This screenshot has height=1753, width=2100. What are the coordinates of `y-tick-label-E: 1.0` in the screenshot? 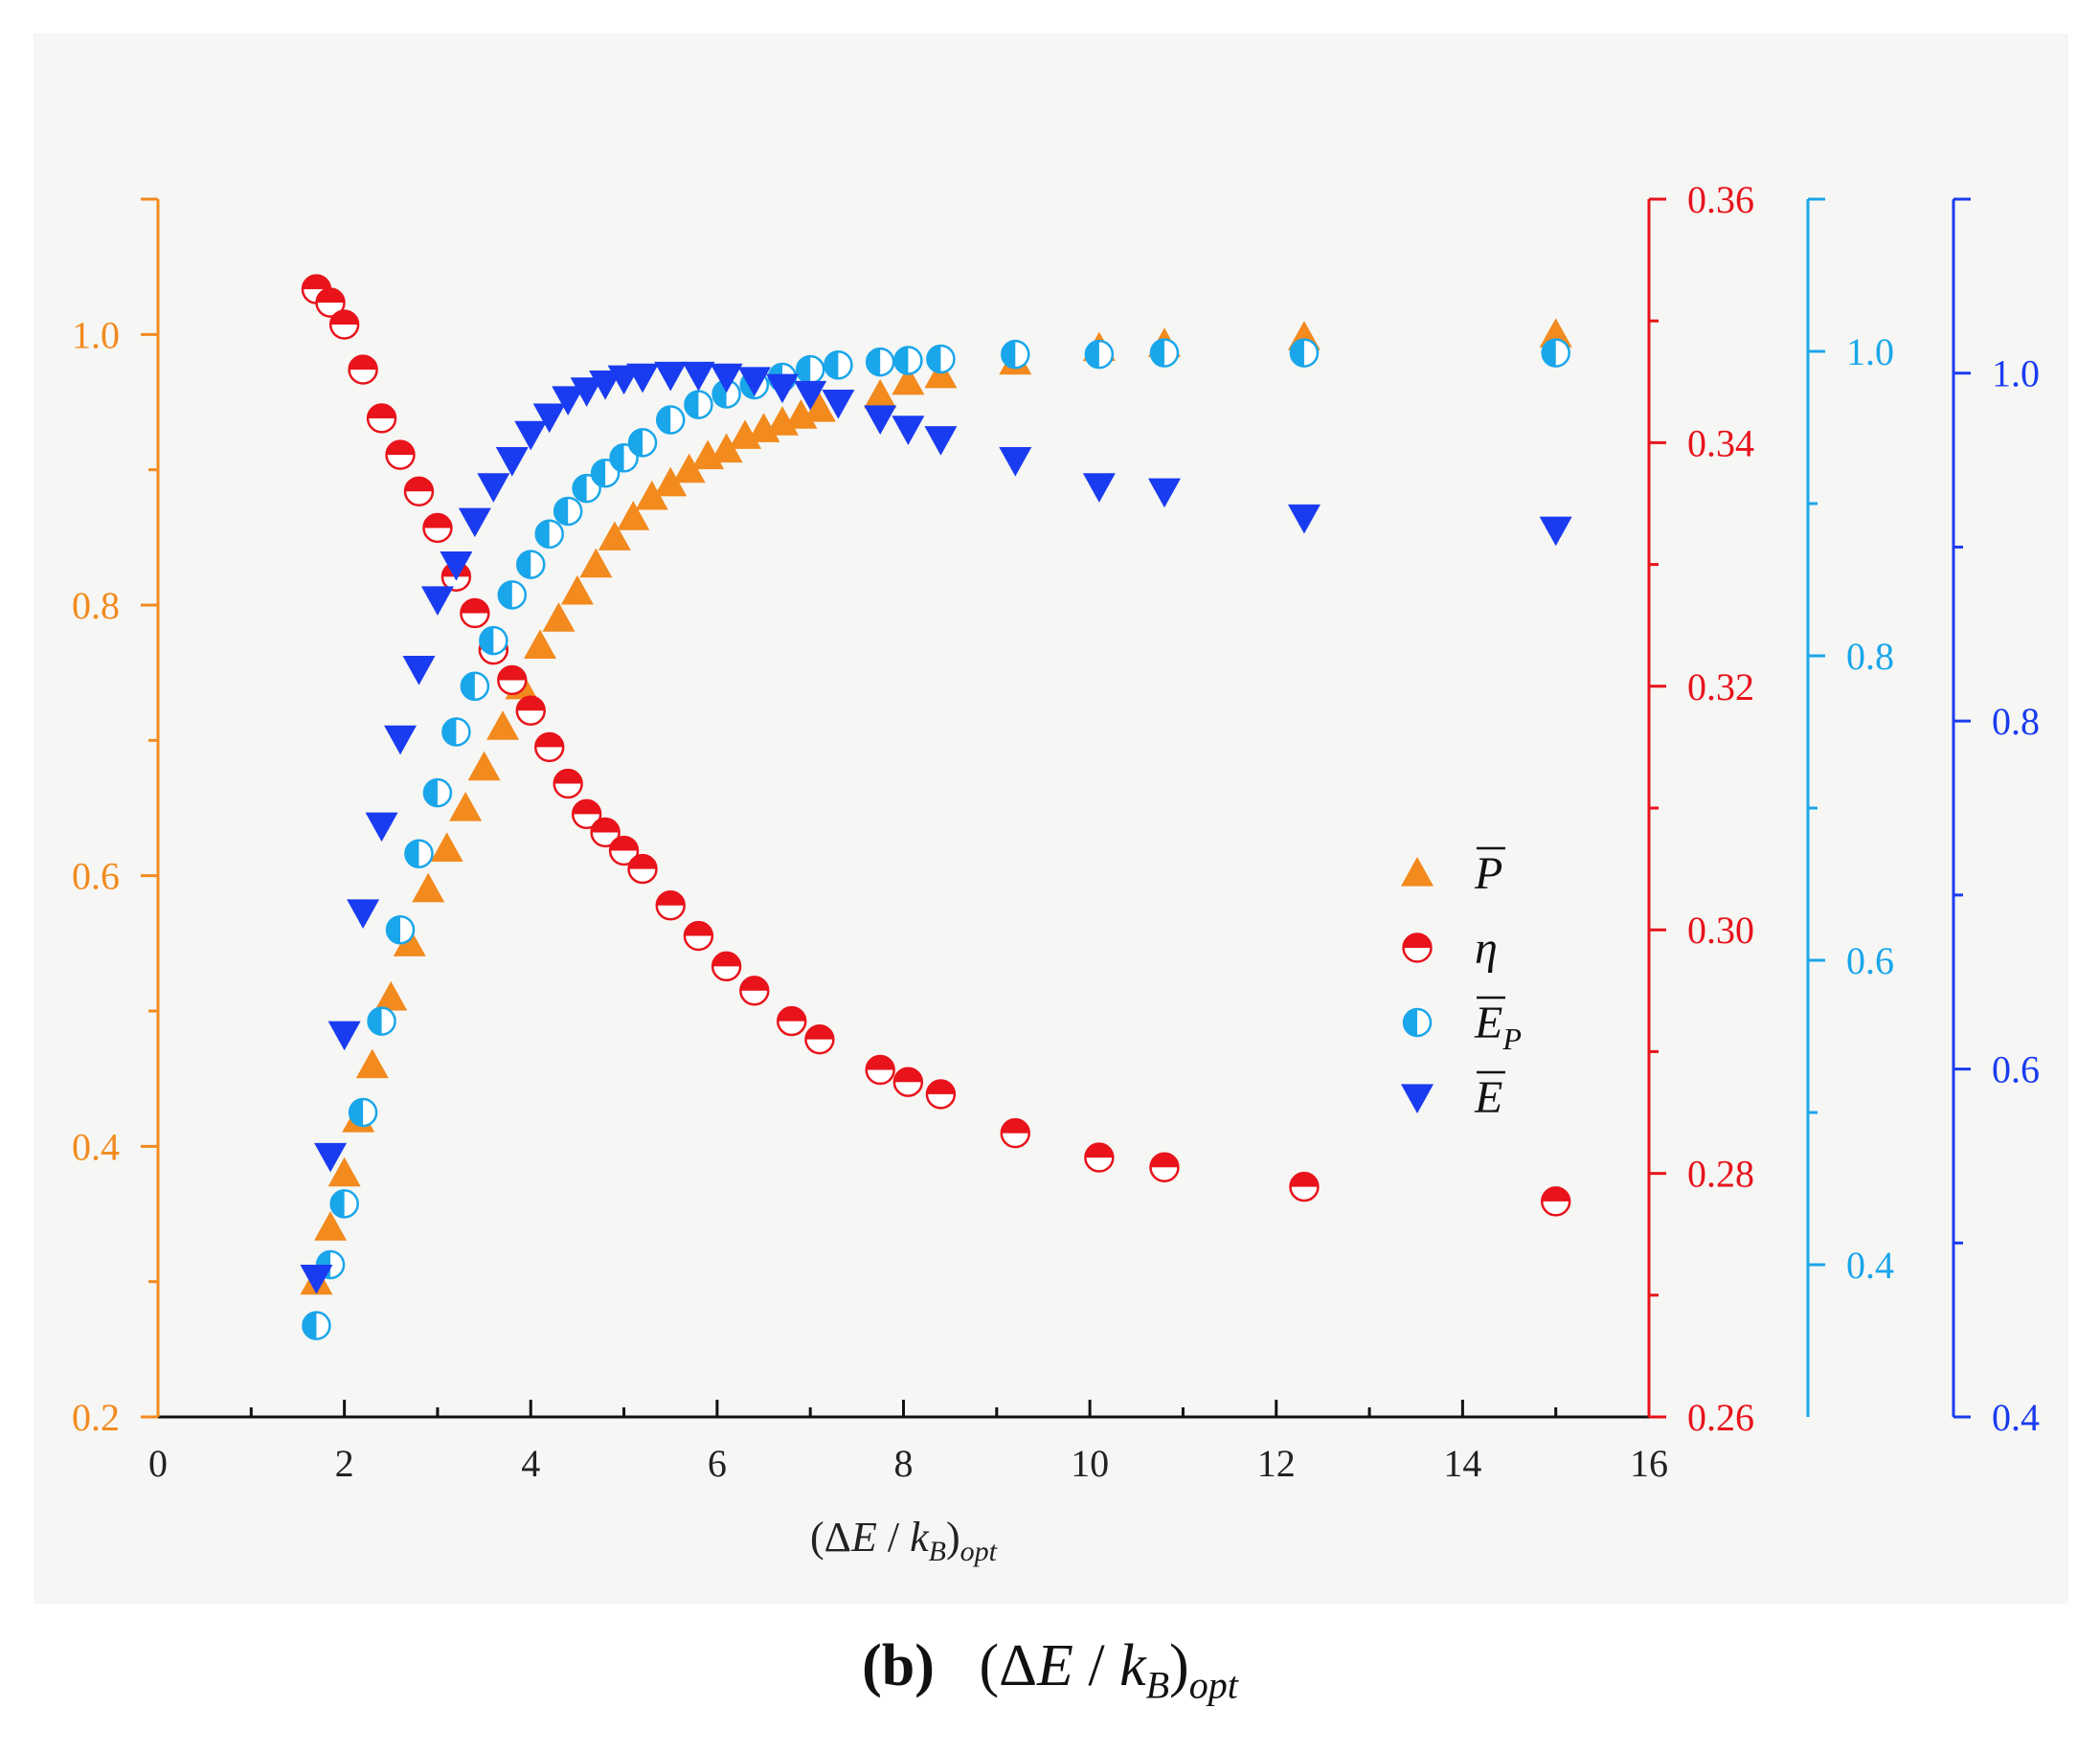 It's located at (2016, 373).